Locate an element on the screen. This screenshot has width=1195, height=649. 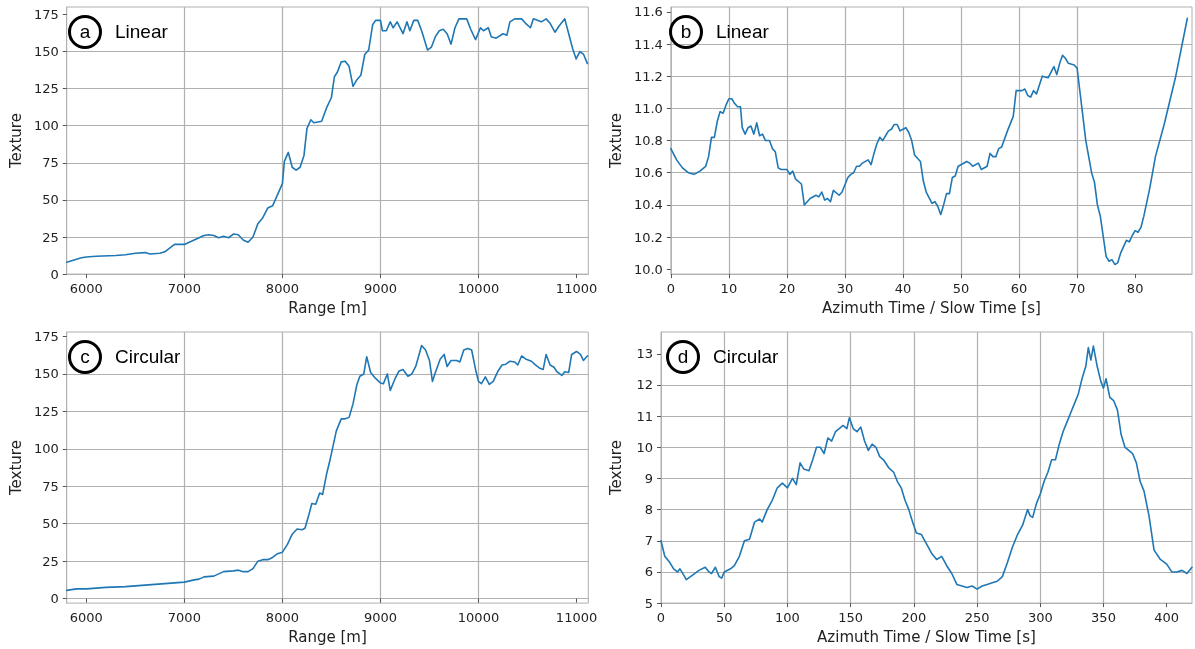
x-tick-label: 0 is located at coordinates (670, 289).